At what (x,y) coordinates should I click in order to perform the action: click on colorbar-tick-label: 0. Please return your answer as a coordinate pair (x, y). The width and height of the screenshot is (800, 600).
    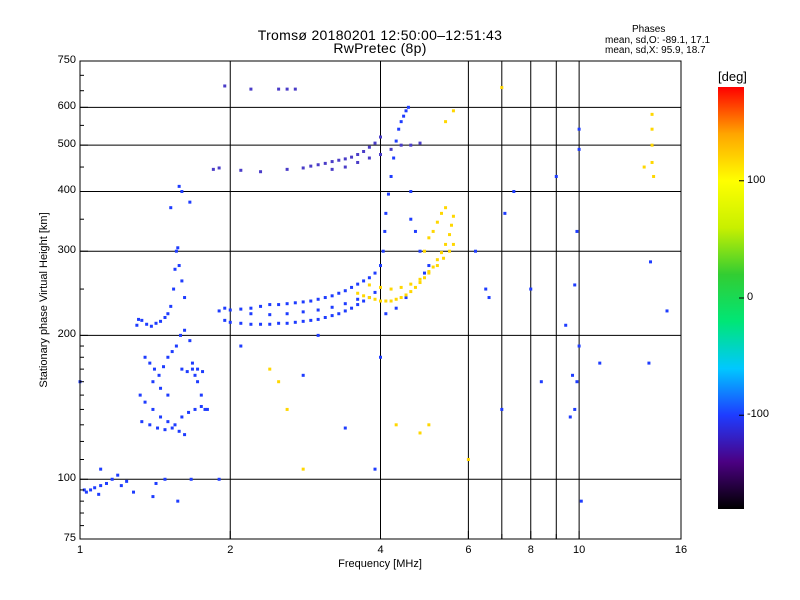
    Looking at the image, I should click on (750, 297).